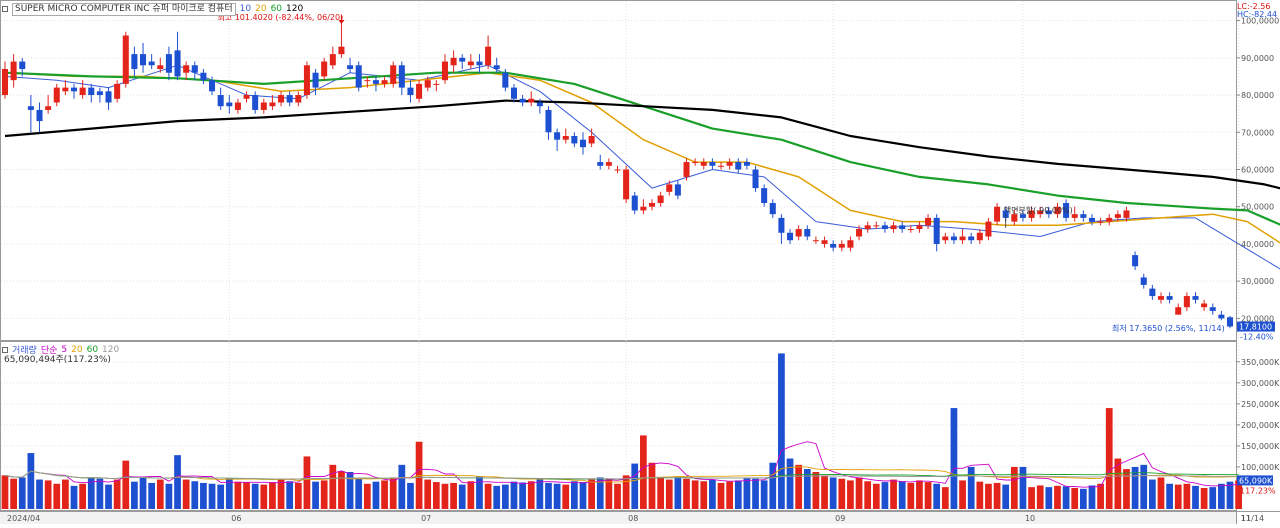 The height and width of the screenshot is (528, 1280). What do you see at coordinates (111, 349) in the screenshot?
I see `volume-ma-label-120: 120` at bounding box center [111, 349].